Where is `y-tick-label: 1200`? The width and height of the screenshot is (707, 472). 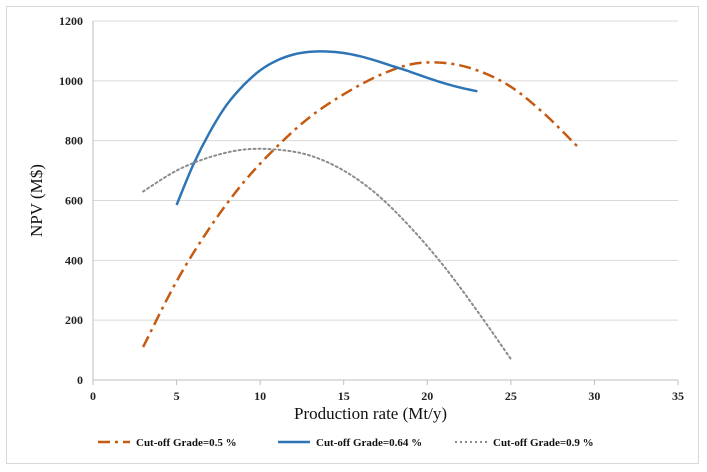
y-tick-label: 1200 is located at coordinates (71, 21).